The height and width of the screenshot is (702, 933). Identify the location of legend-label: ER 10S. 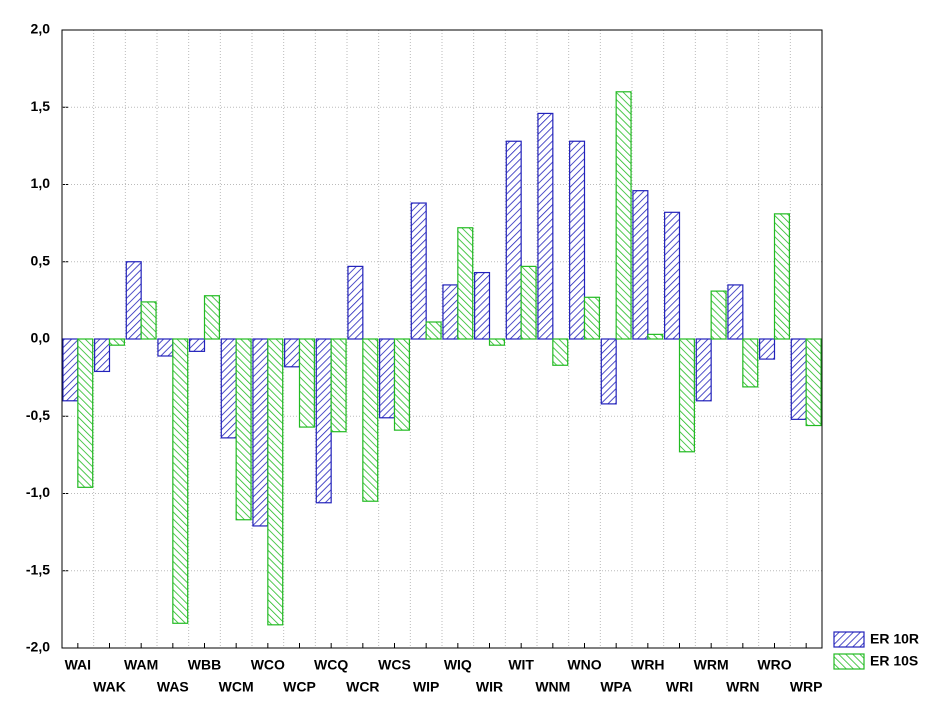
(894, 661).